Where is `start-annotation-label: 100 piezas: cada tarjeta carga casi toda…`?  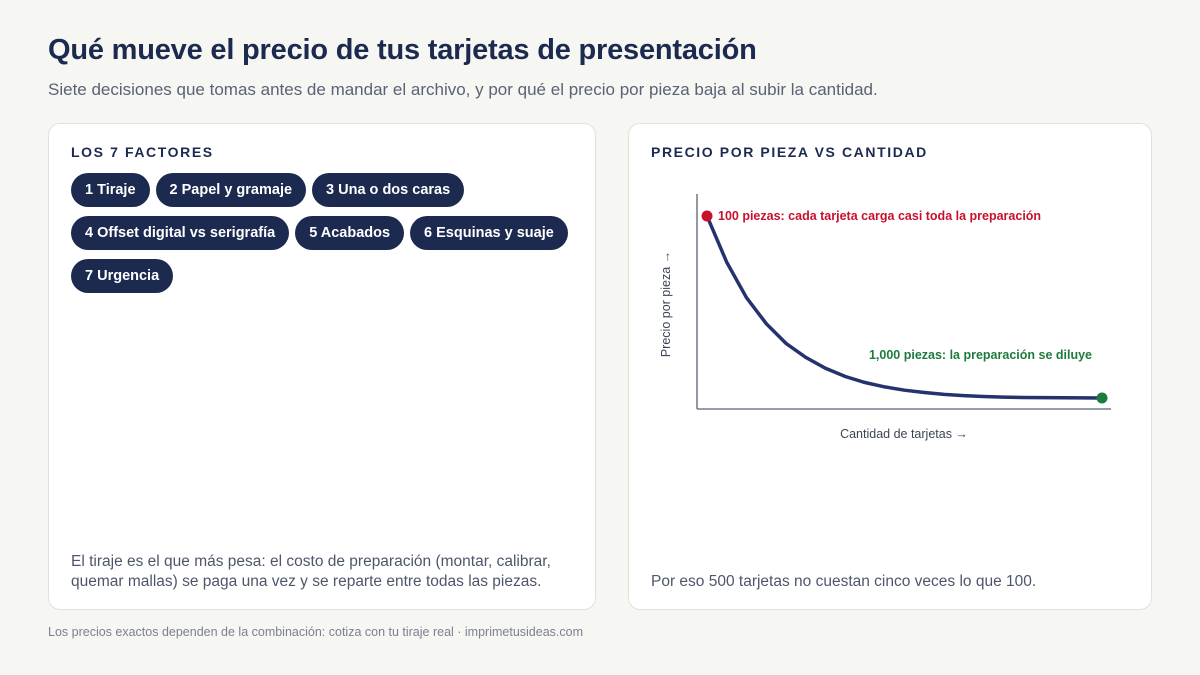
start-annotation-label: 100 piezas: cada tarjeta carga casi toda… is located at coordinates (879, 216).